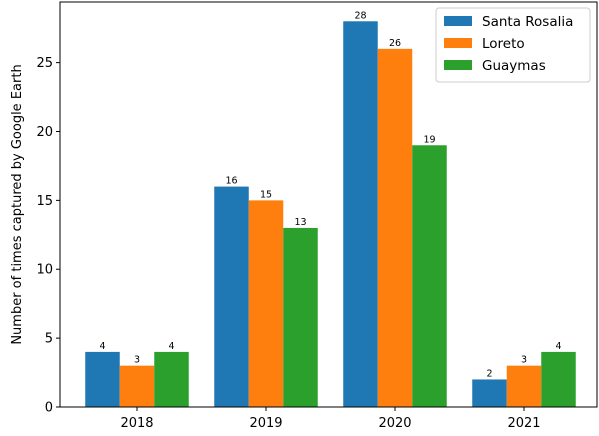  Describe the element at coordinates (489, 373) in the screenshot. I see `data-label: 2` at that location.